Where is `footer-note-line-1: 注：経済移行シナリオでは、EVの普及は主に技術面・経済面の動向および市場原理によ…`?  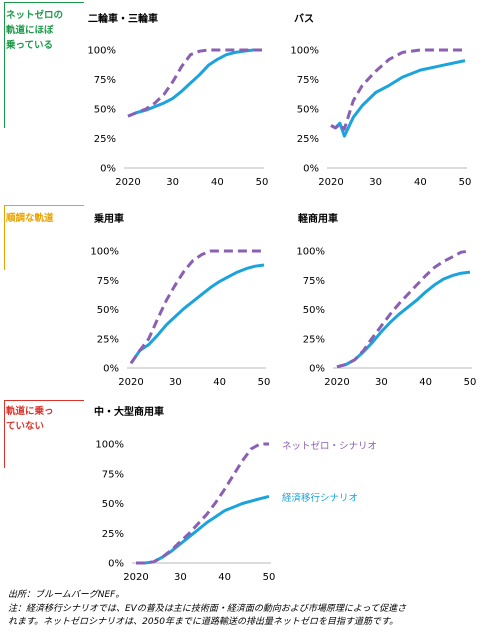
footer-note-line-1: 注：経済移行シナリオでは、EVの普及は主に技術面・経済面の動向および市場原理によ… is located at coordinates (207, 608).